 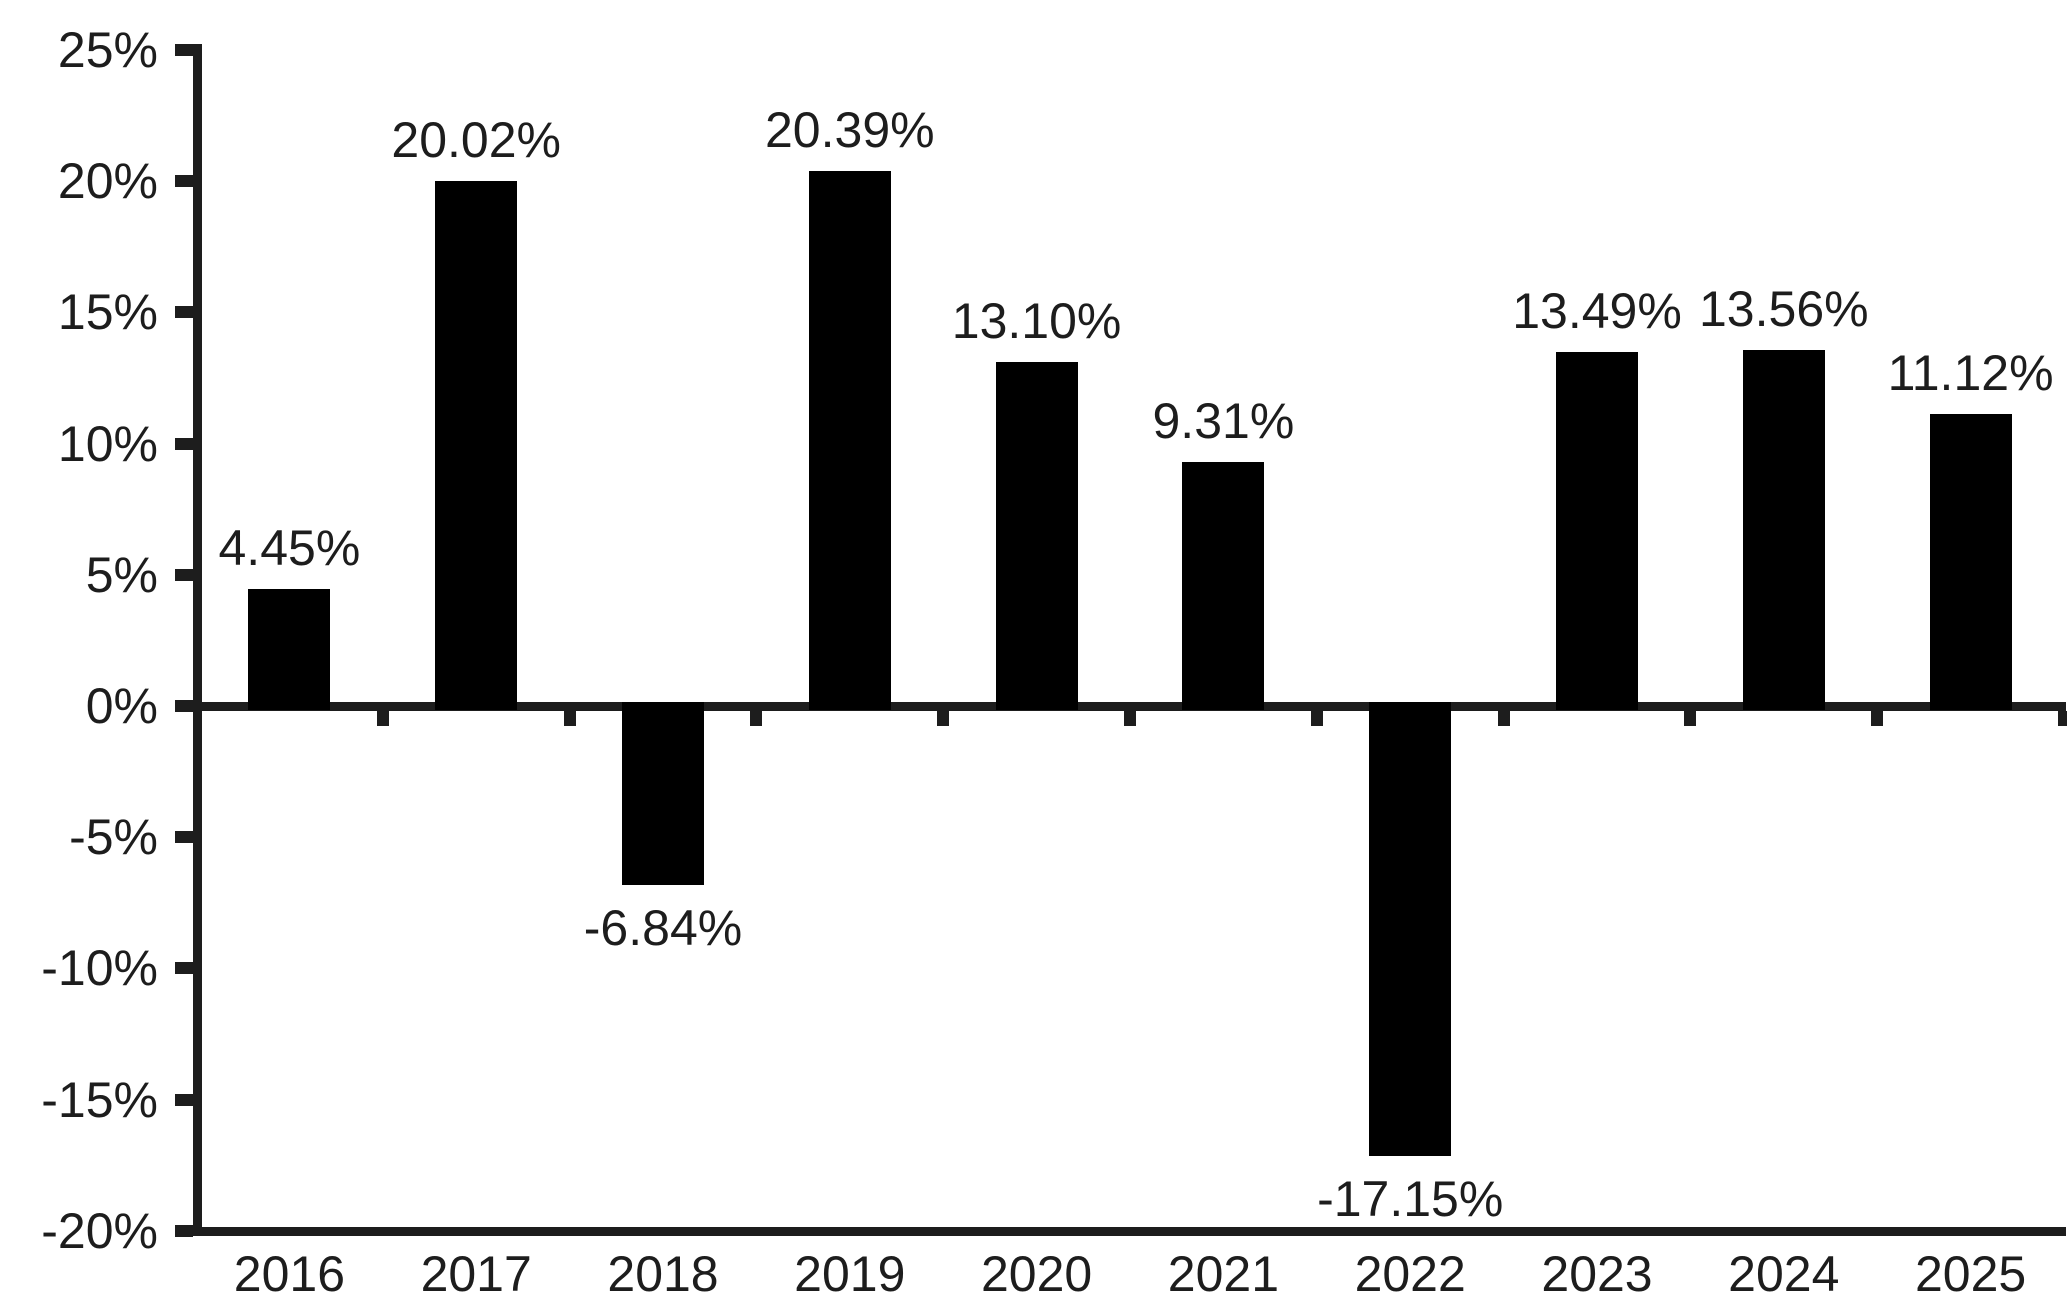 What do you see at coordinates (113, 837) in the screenshot?
I see `y-axis-tick-label: -5%` at bounding box center [113, 837].